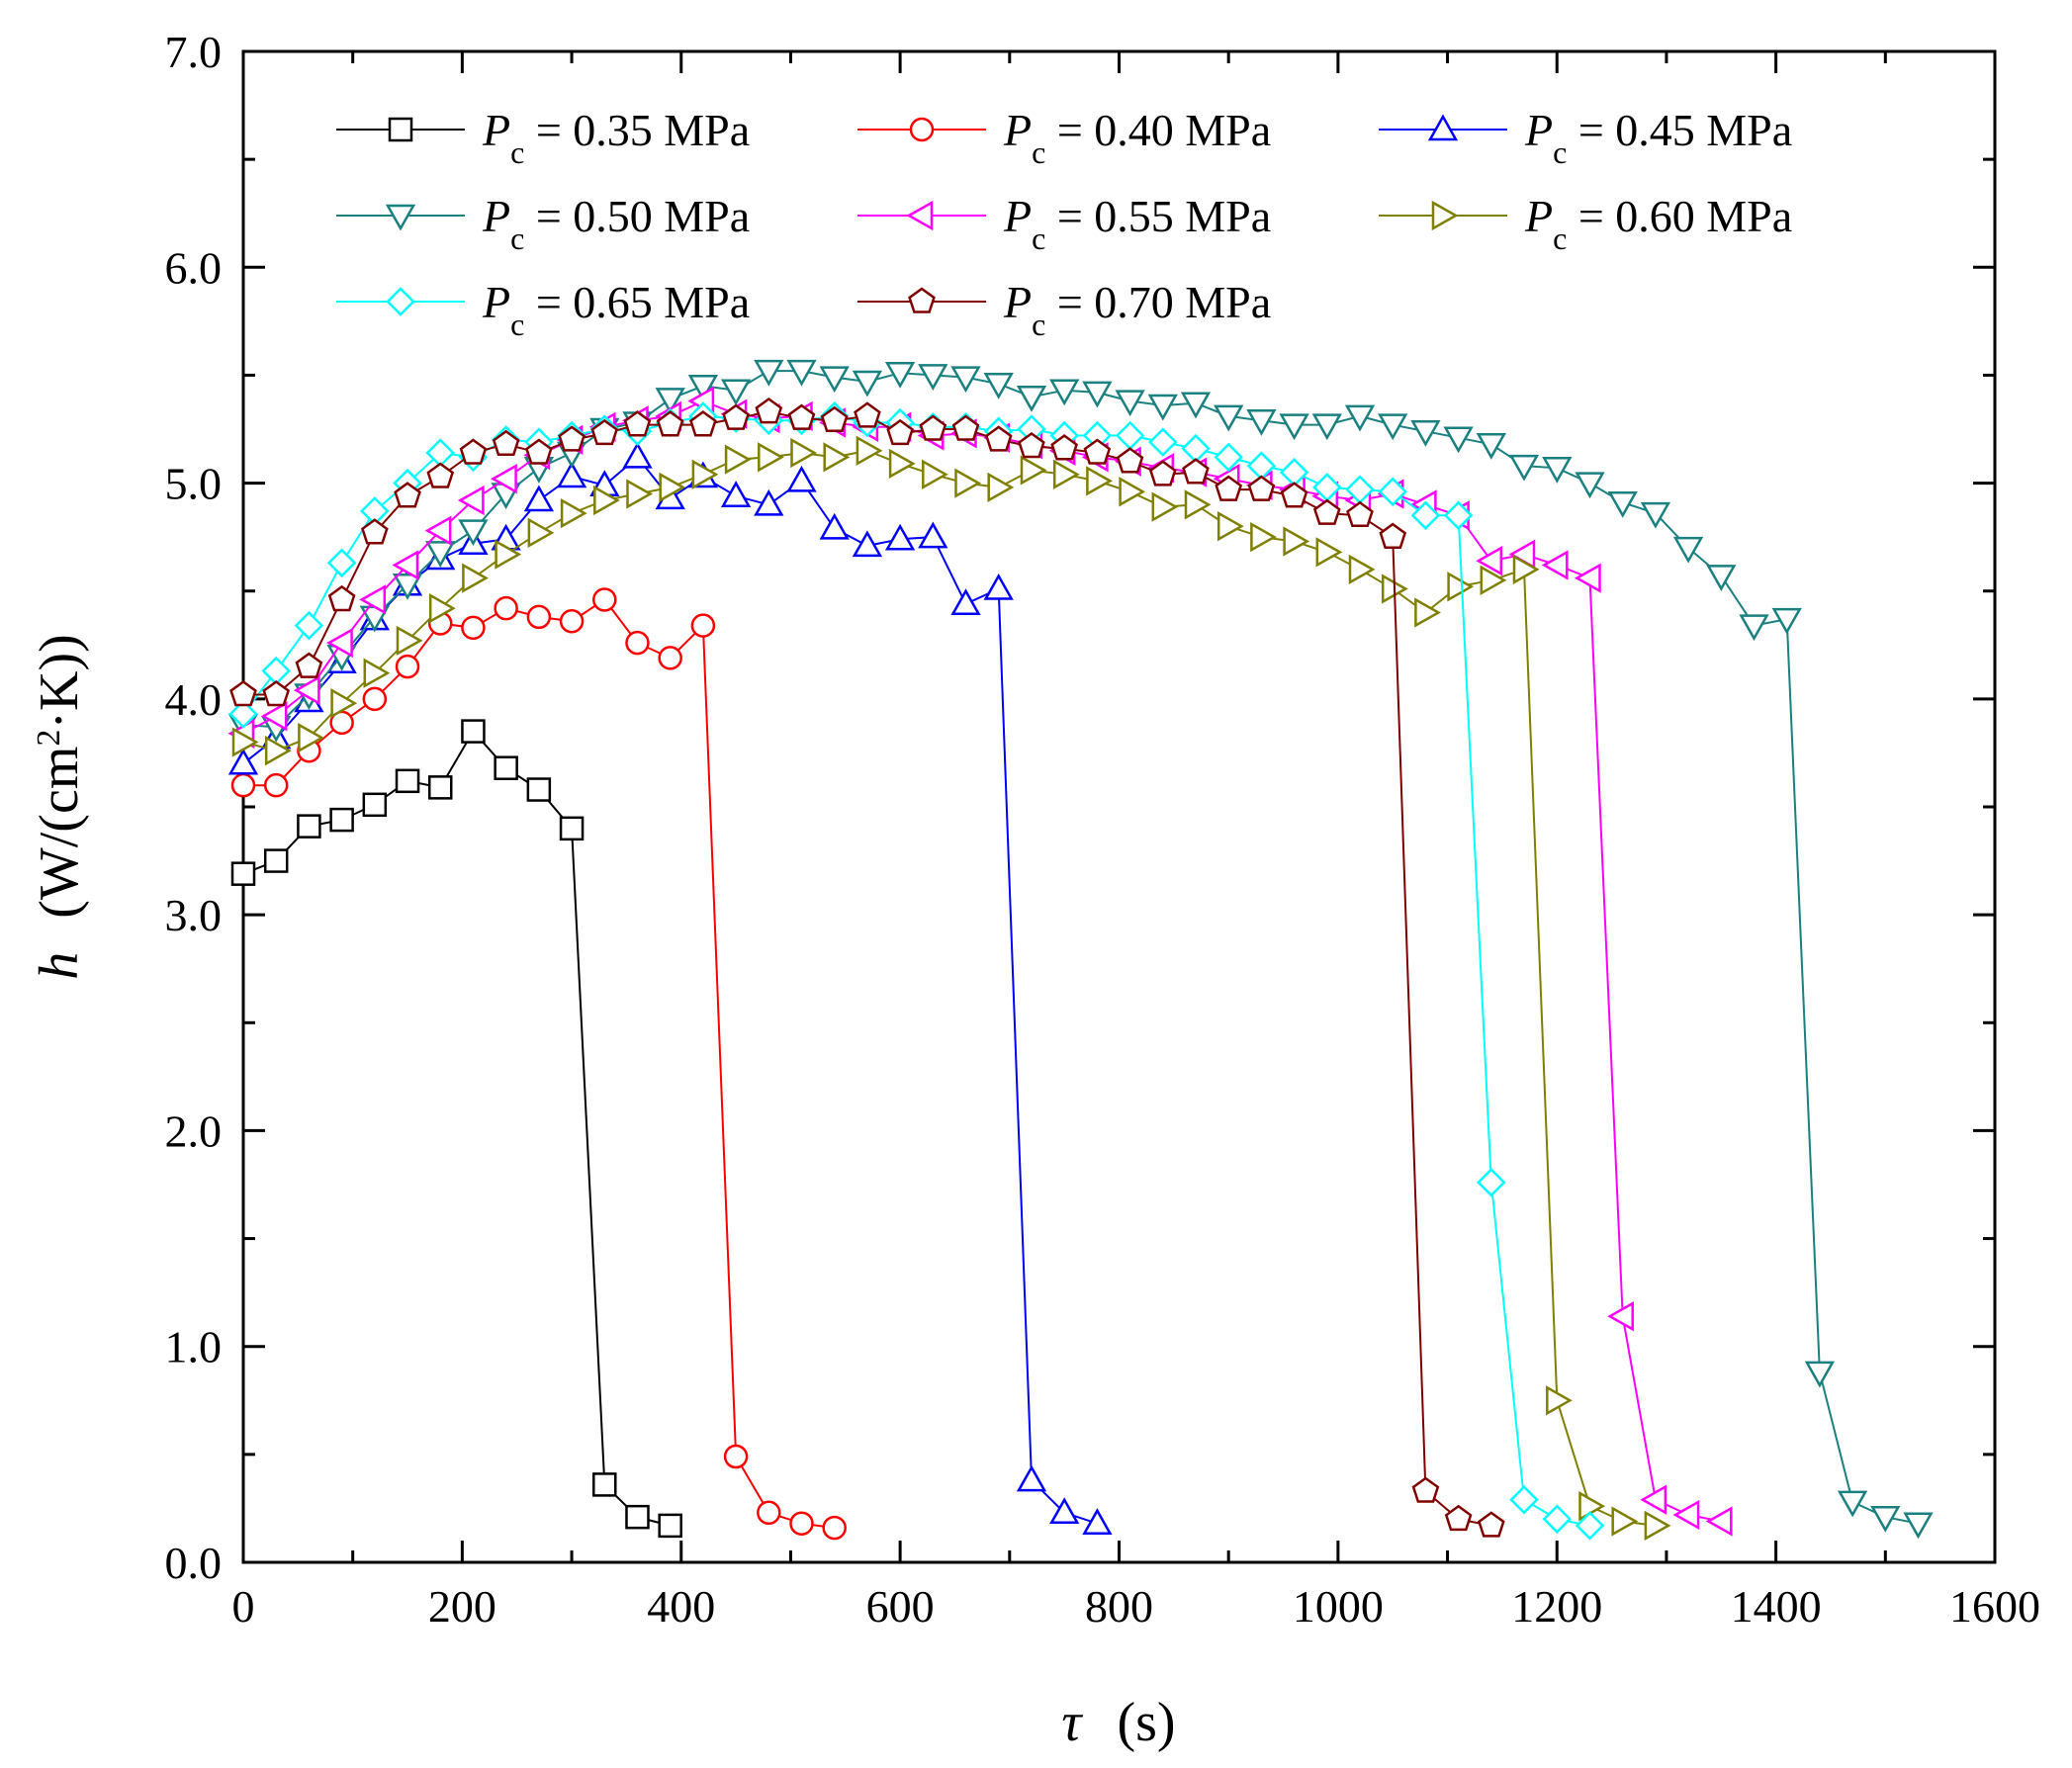 Image resolution: width=2072 pixels, height=1768 pixels. Describe the element at coordinates (1017, 302) in the screenshot. I see `legend-symbol: P` at that location.